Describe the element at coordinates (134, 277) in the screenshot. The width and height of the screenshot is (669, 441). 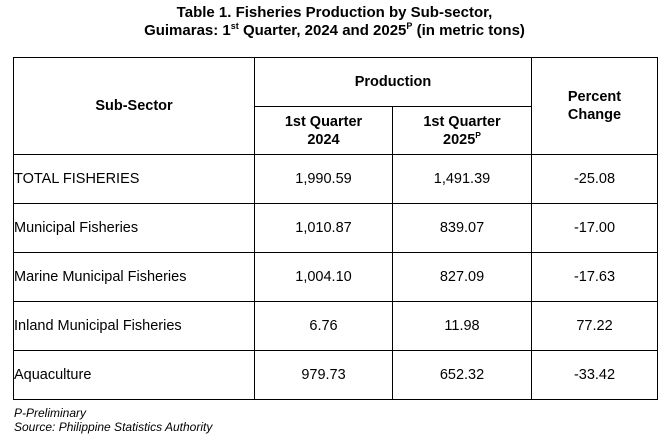
I see `row-label: Marine Municipal Fisheries` at that location.